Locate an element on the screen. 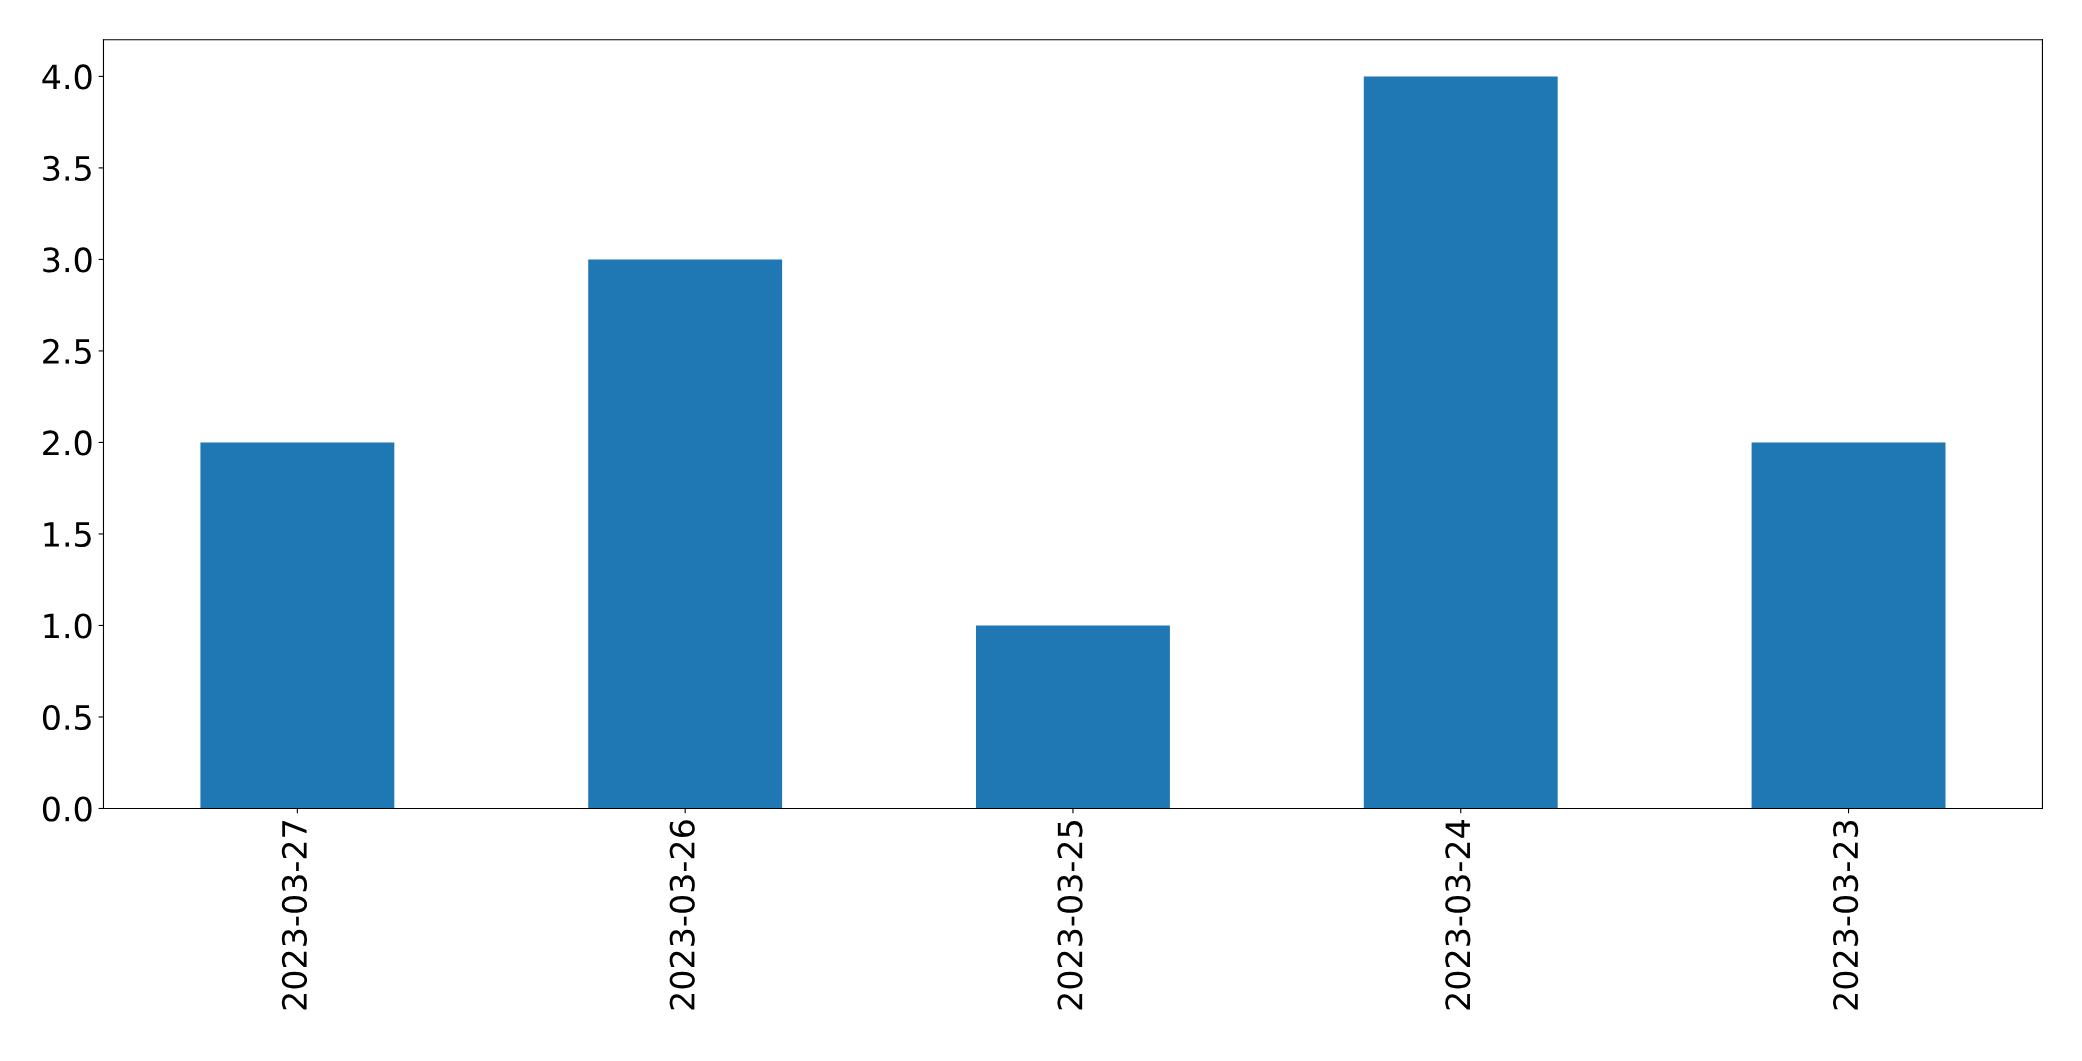 The width and height of the screenshot is (2082, 1061). y-tick-label: 4.0 is located at coordinates (67, 77).